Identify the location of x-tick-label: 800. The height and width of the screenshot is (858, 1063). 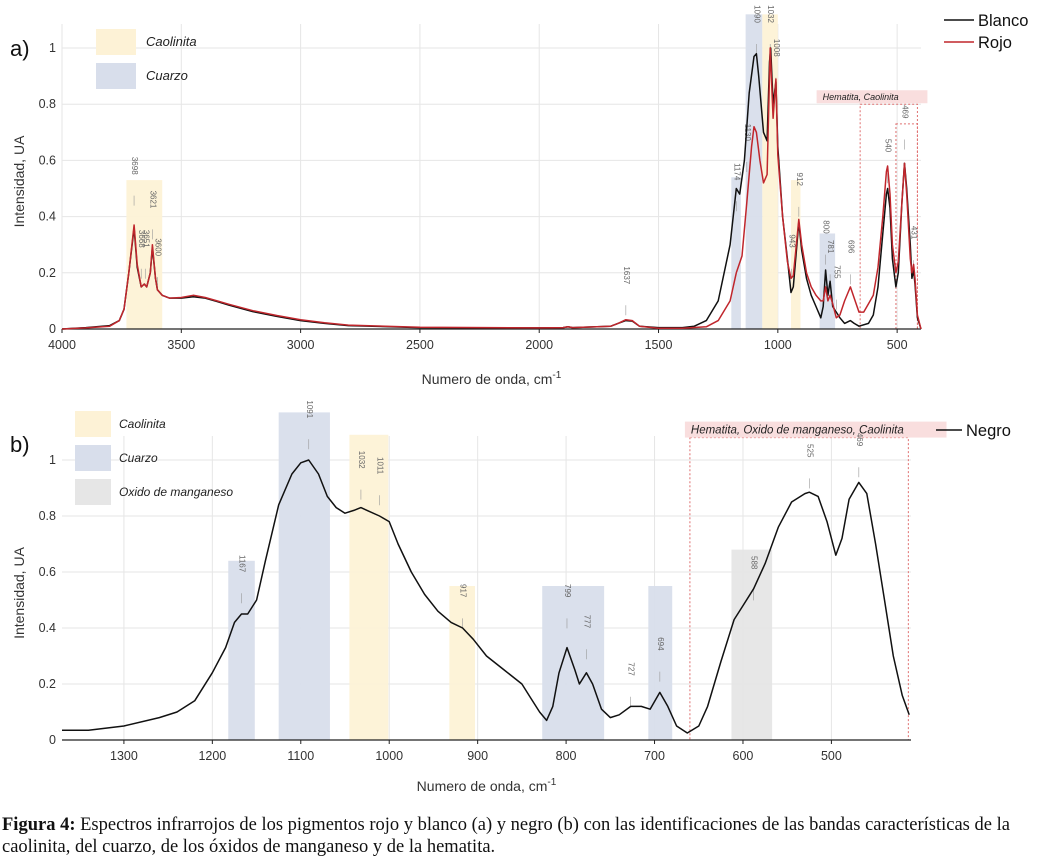
(566, 756).